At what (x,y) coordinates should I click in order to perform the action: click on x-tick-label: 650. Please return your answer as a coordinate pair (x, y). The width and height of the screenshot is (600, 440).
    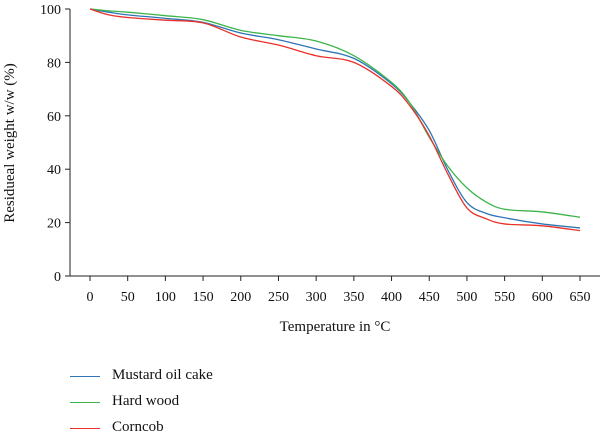
    Looking at the image, I should click on (580, 297).